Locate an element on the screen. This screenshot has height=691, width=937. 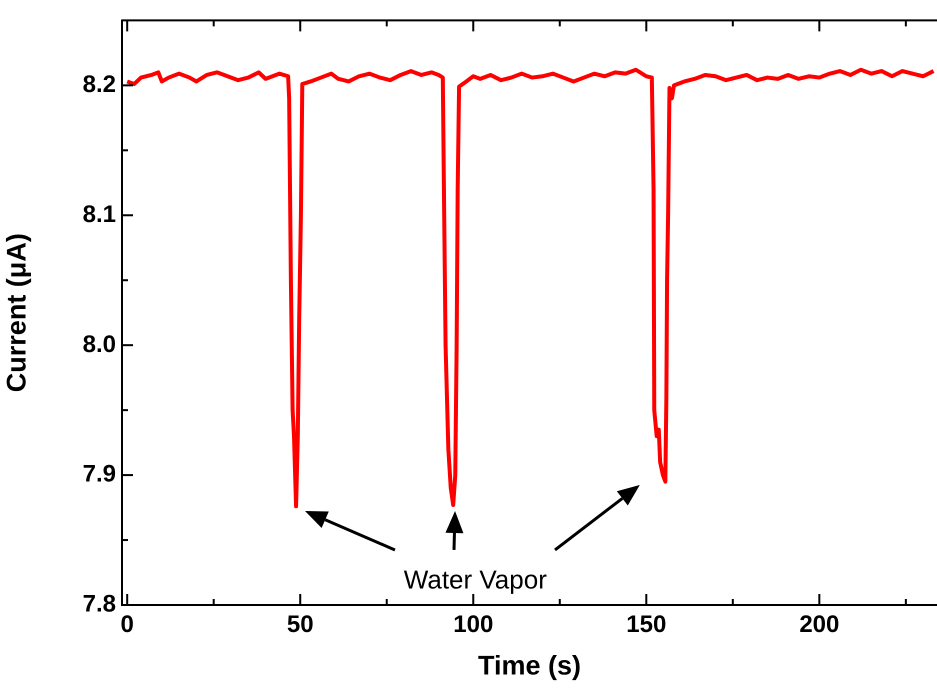
x-tick-label: 200 is located at coordinates (819, 624).